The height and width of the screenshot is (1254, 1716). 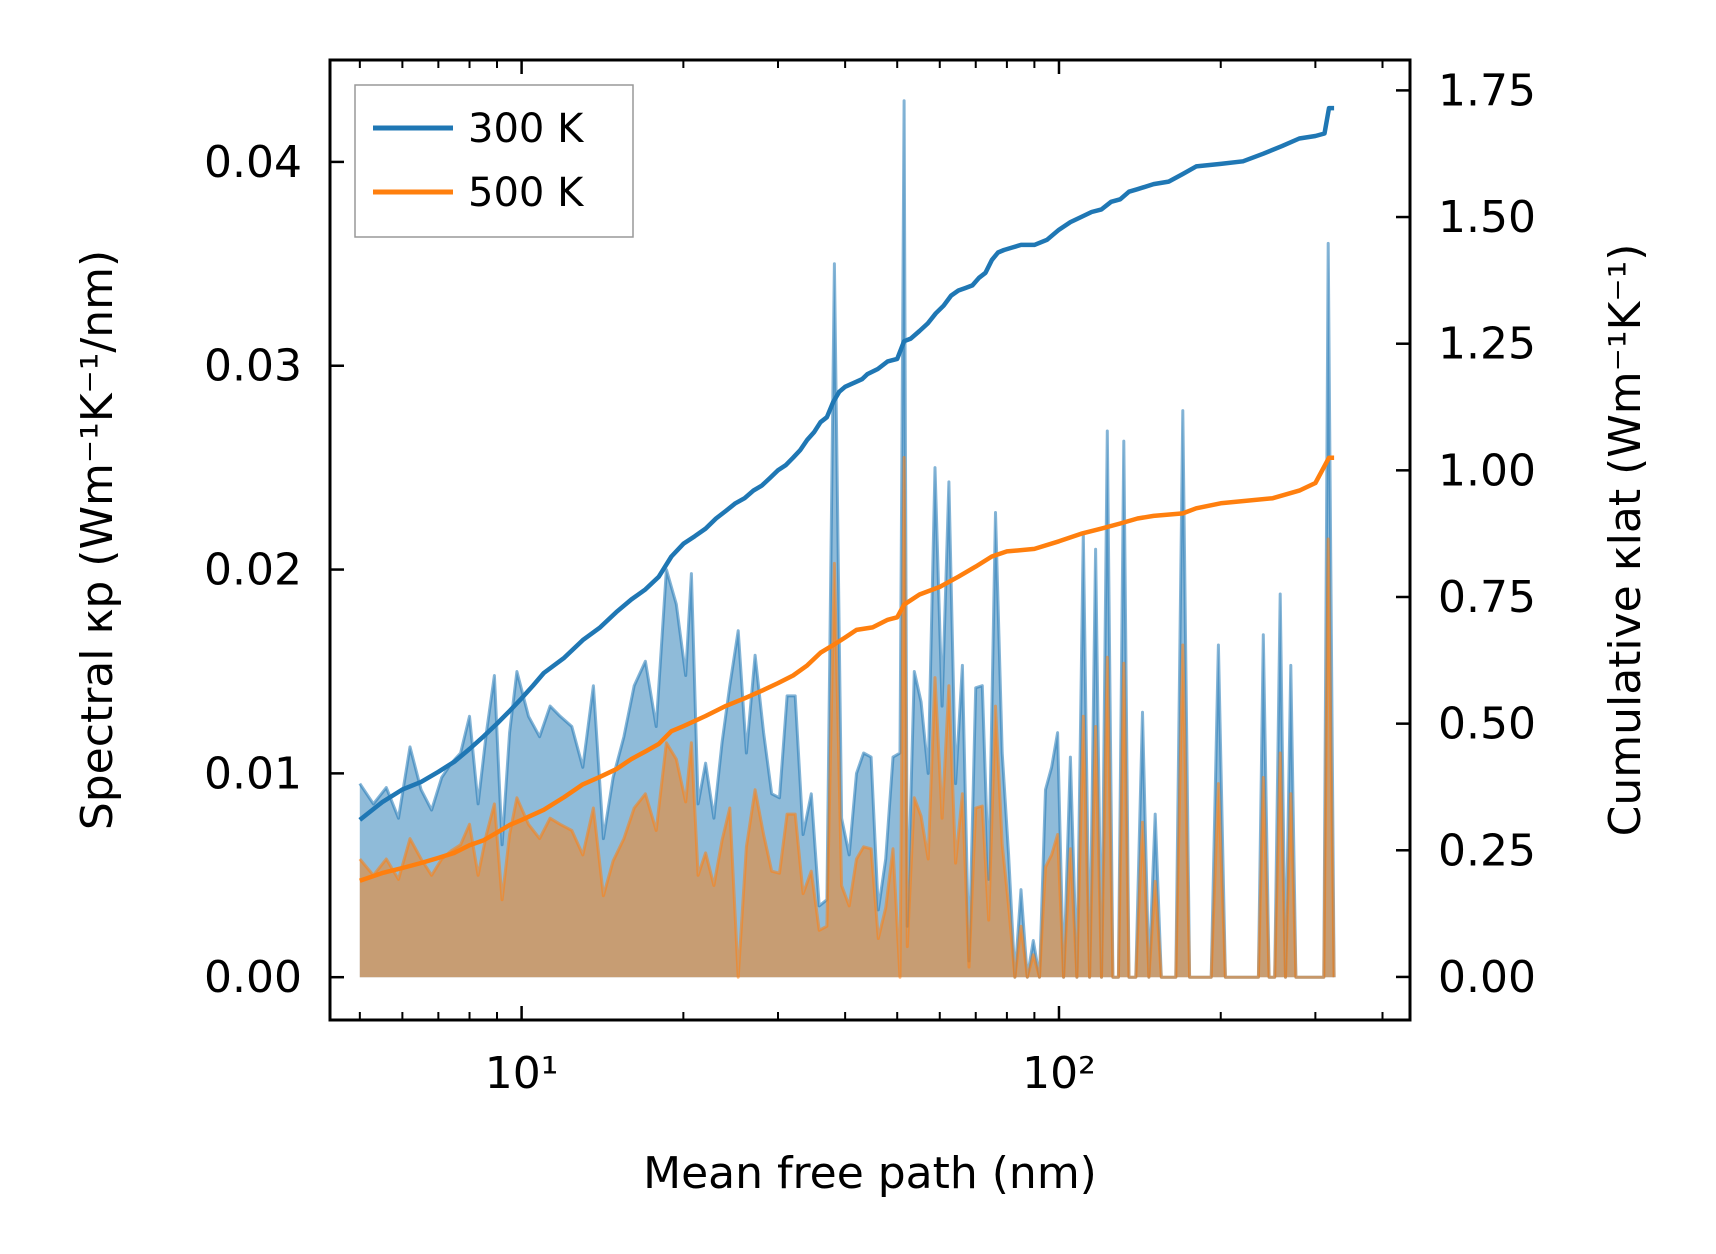 What do you see at coordinates (870, 1173) in the screenshot?
I see `x-axis-title: Mean free path (nm)` at bounding box center [870, 1173].